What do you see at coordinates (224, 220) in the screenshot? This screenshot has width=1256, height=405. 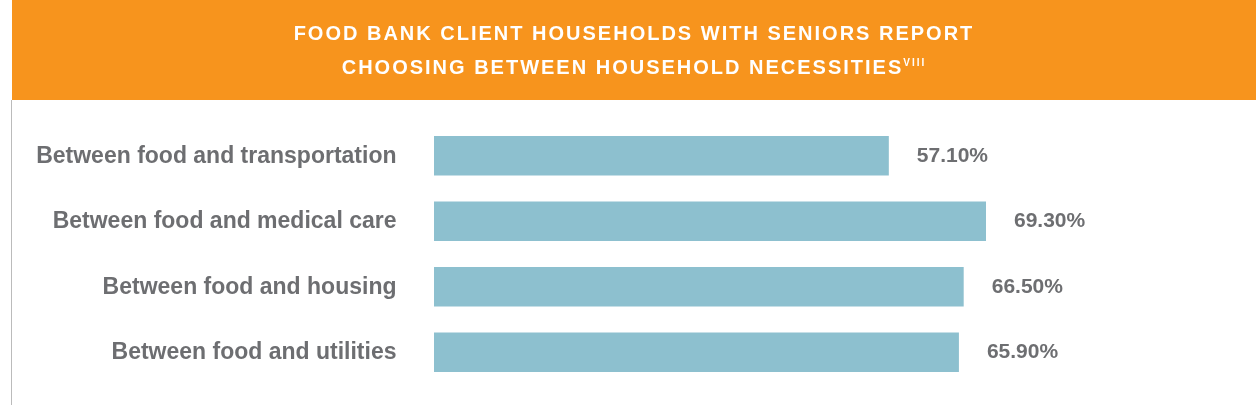 I see `y-tick-label: Between food and medical care` at bounding box center [224, 220].